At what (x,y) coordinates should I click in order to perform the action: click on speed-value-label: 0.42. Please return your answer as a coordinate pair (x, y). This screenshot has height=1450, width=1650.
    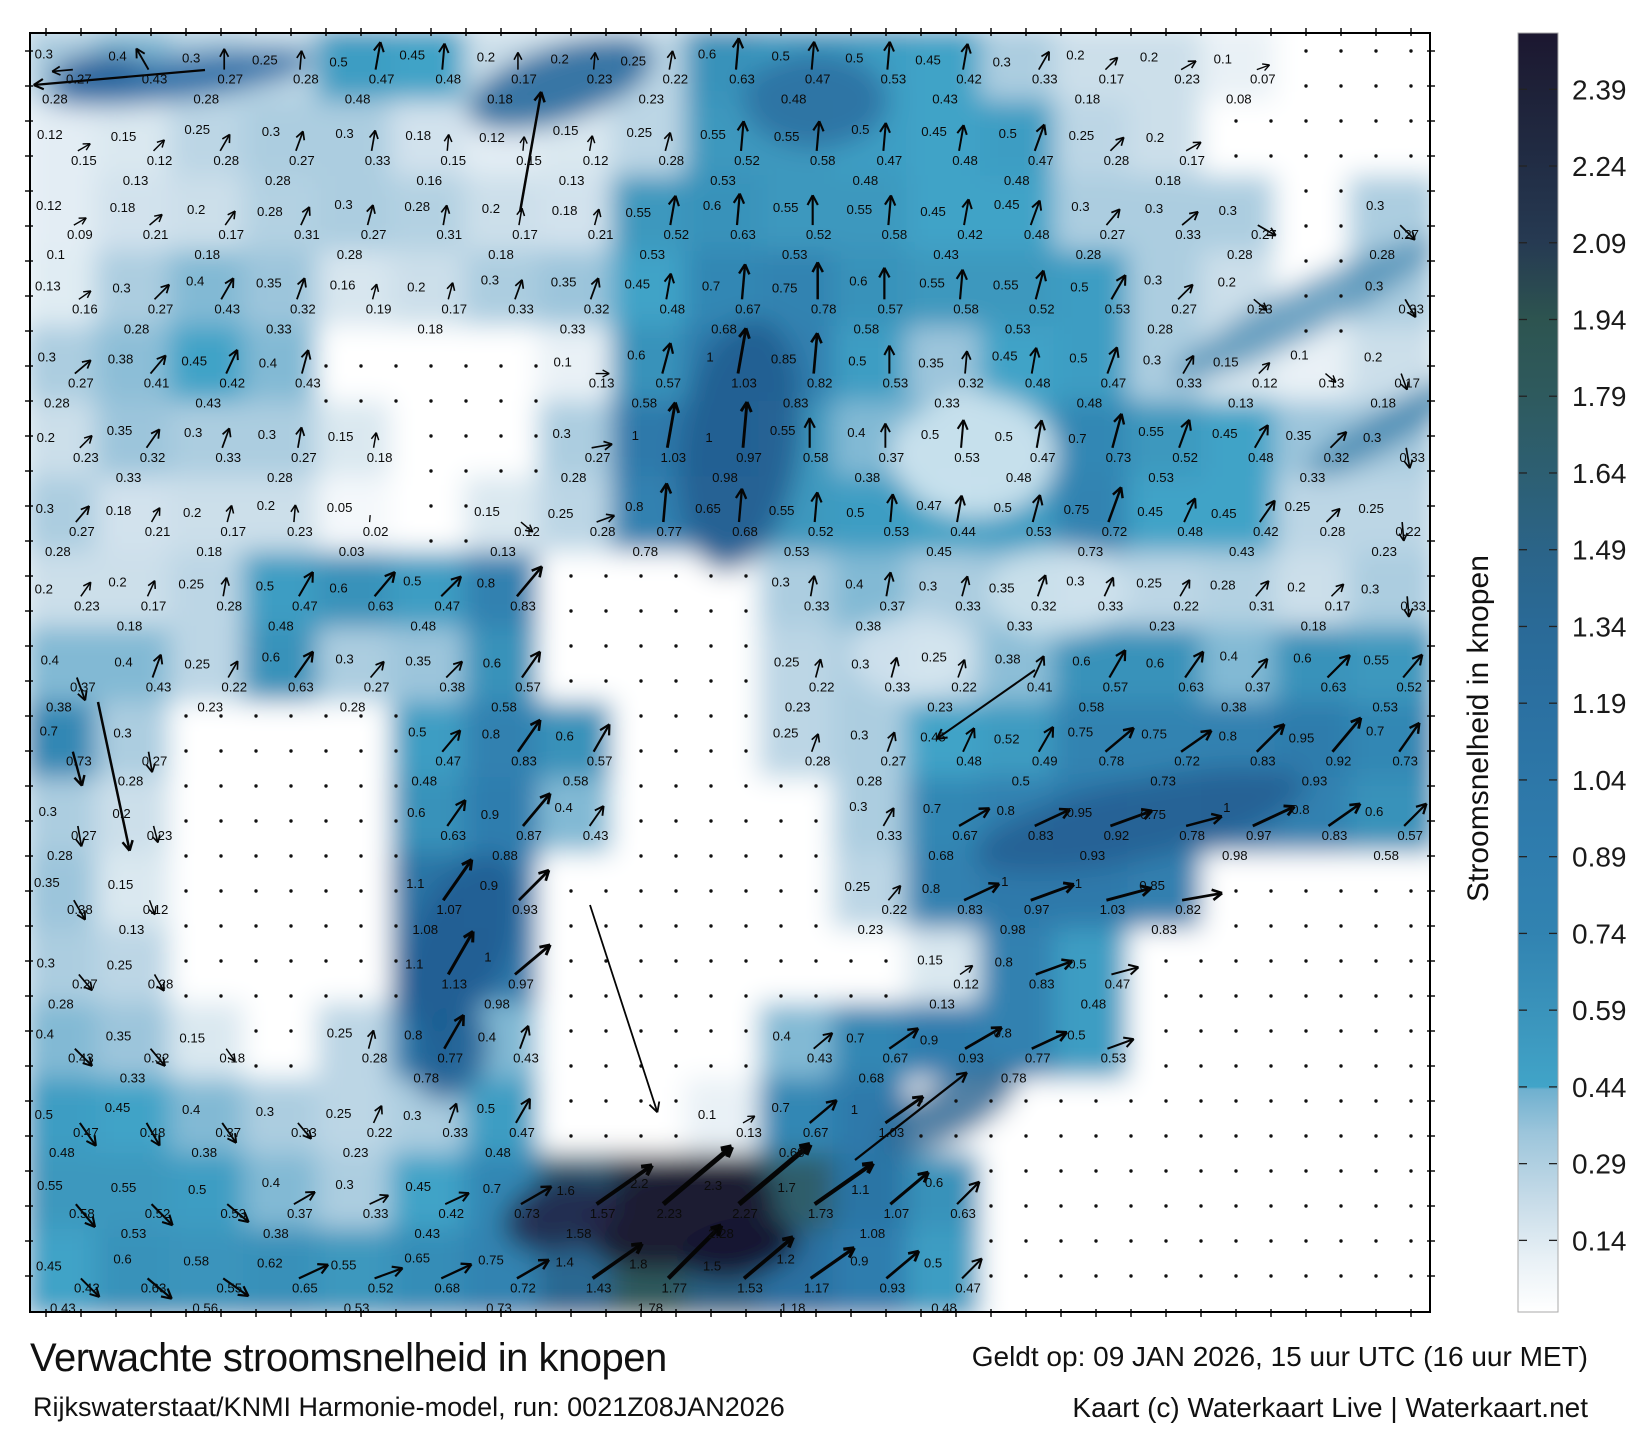
    Looking at the image, I should click on (451, 1213).